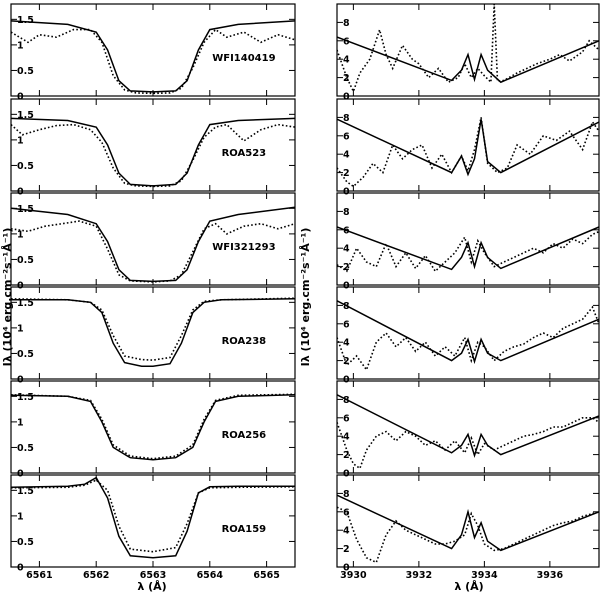 The image size is (600, 594). I want to click on x-tick-label: 6563, so click(153, 575).